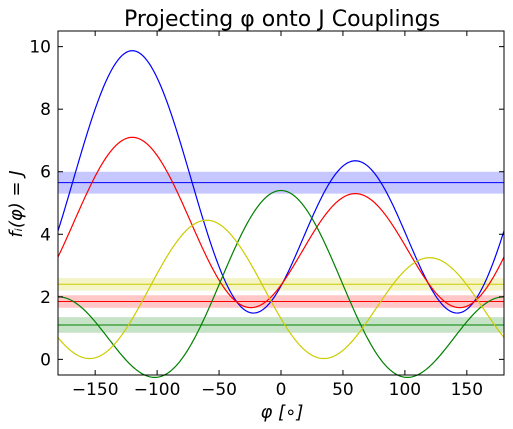  I want to click on x-axis-label: φ [∘], so click(282, 412).